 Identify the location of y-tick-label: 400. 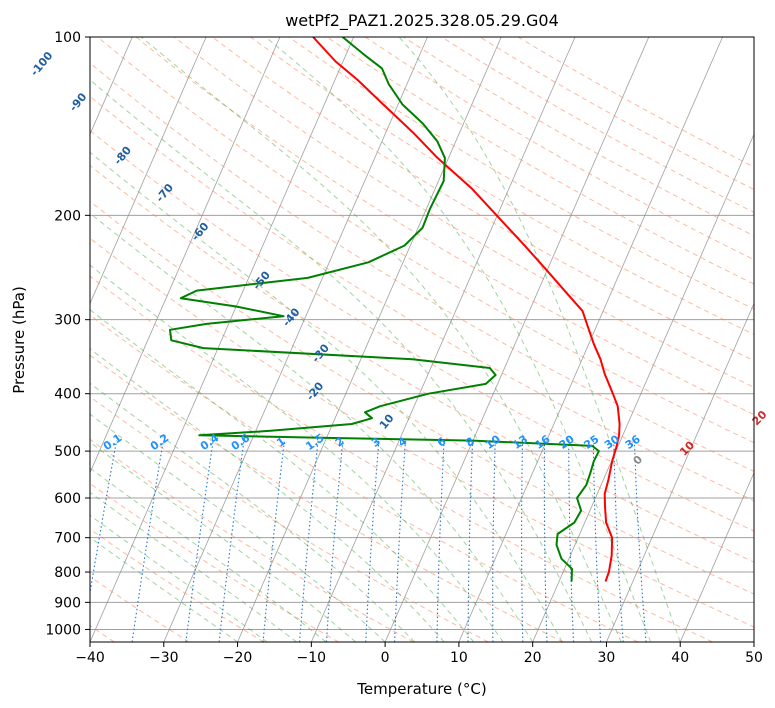
(67, 395).